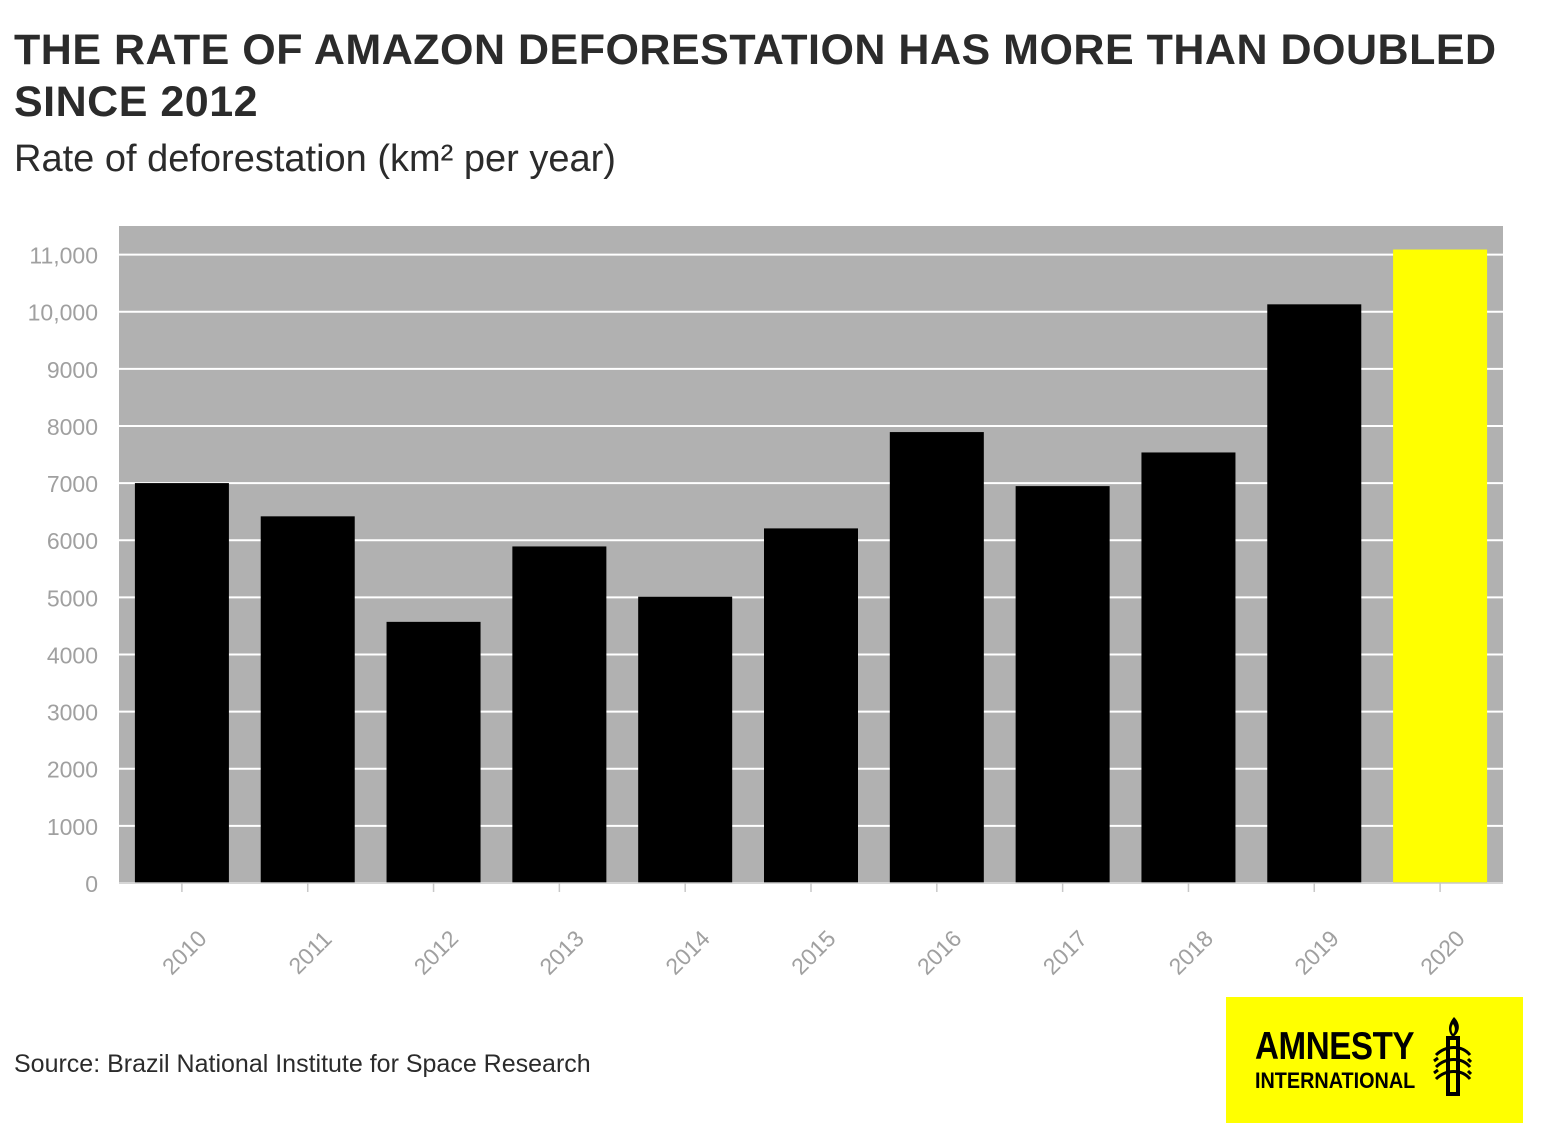 The height and width of the screenshot is (1142, 1544). Describe the element at coordinates (1335, 1046) in the screenshot. I see `logo-text-amnesty: AMNESTY` at that location.